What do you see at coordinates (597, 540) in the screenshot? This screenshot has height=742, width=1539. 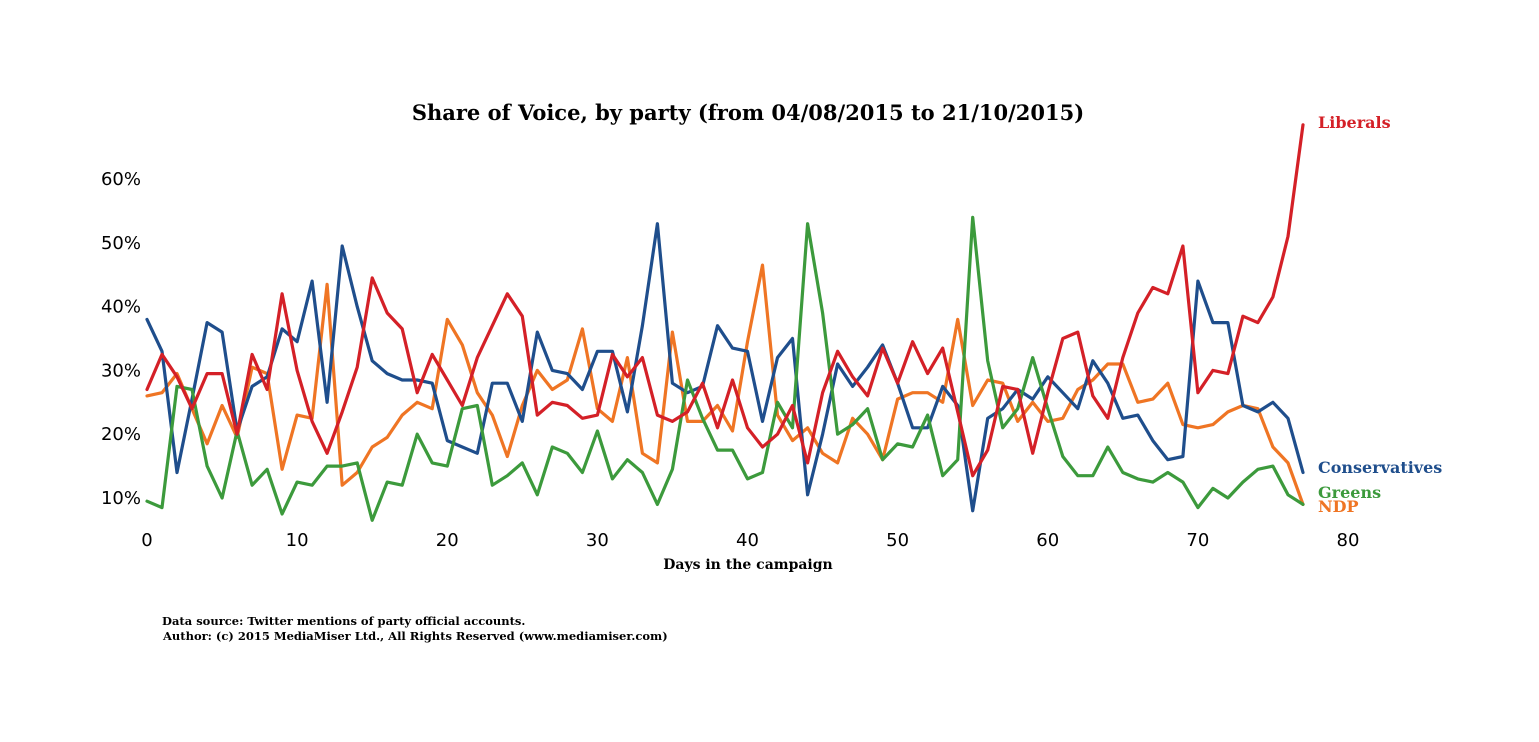 I see `x-tick-label: 30` at bounding box center [597, 540].